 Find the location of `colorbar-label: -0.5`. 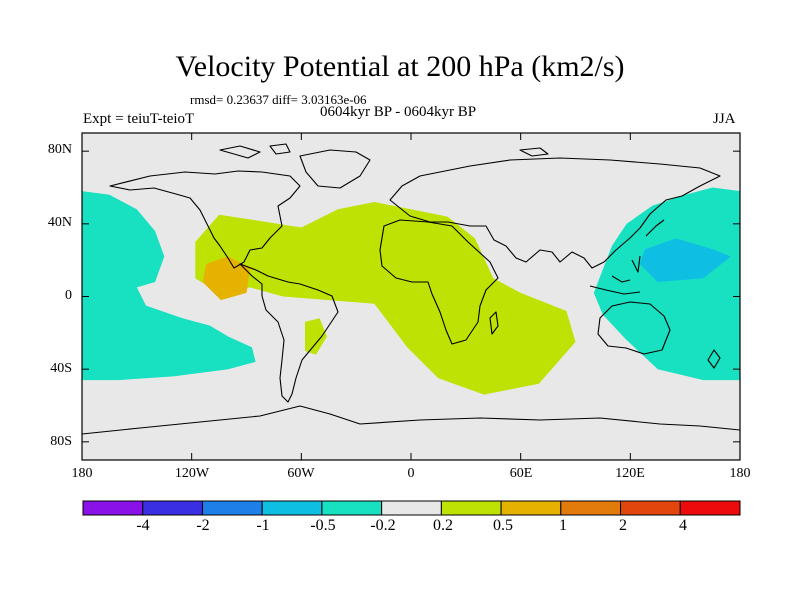

colorbar-label: -0.5 is located at coordinates (323, 525).